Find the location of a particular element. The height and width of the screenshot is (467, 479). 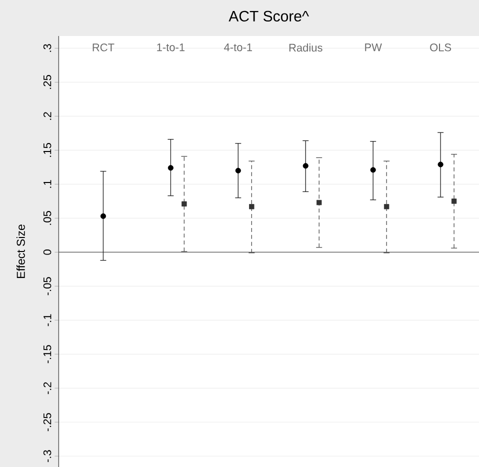

y-tick-label: 0 is located at coordinates (47, 252).